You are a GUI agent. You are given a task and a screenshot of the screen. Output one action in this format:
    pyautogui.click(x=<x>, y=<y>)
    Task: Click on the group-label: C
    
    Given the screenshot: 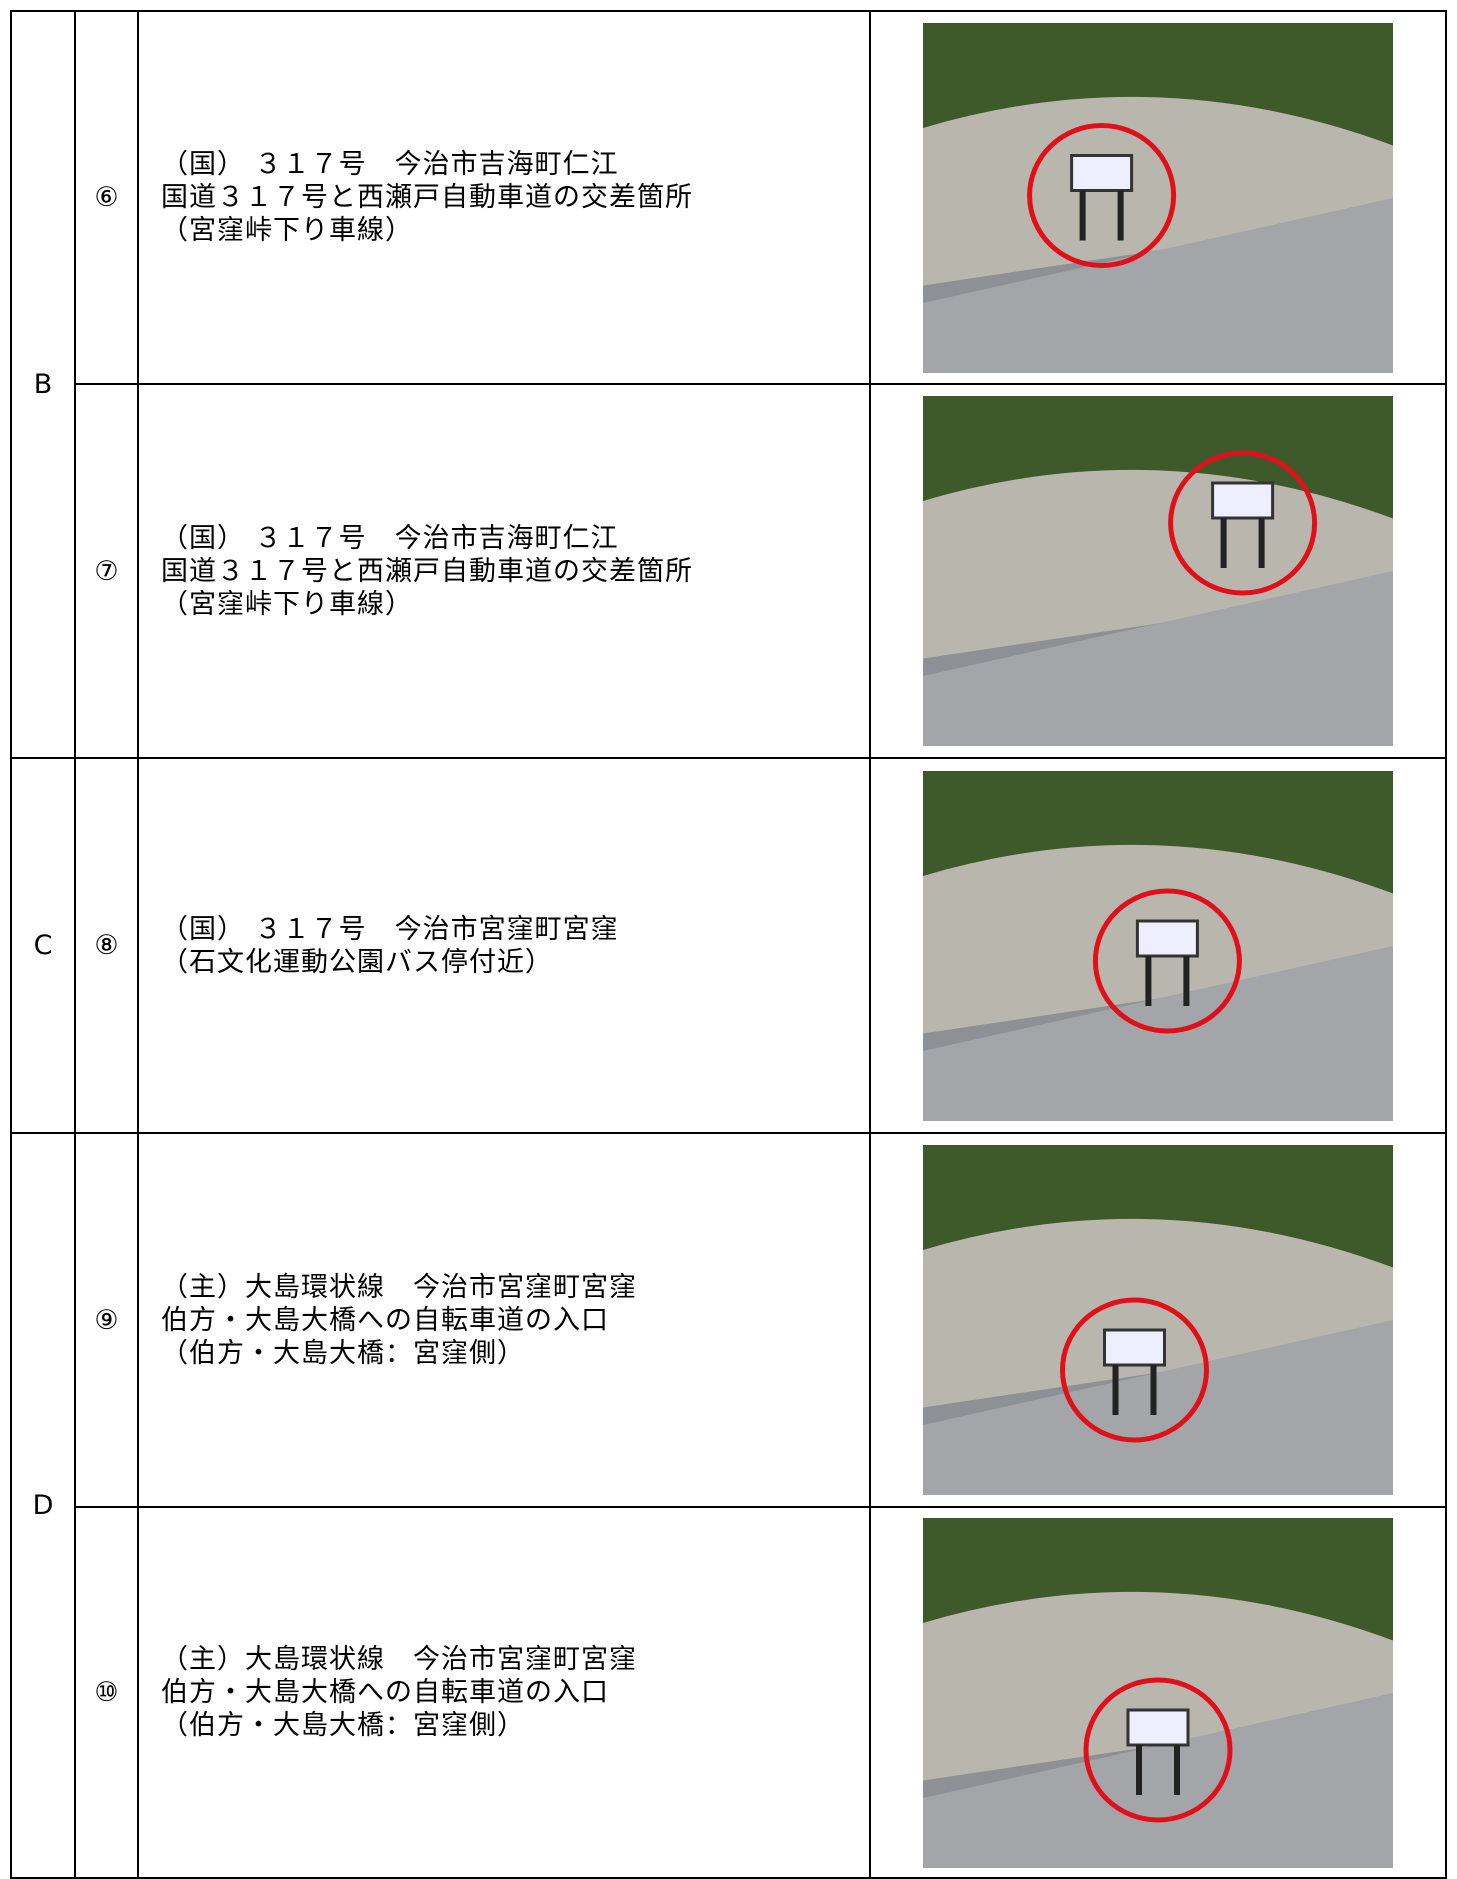 What is the action you would take?
    pyautogui.click(x=43, y=945)
    